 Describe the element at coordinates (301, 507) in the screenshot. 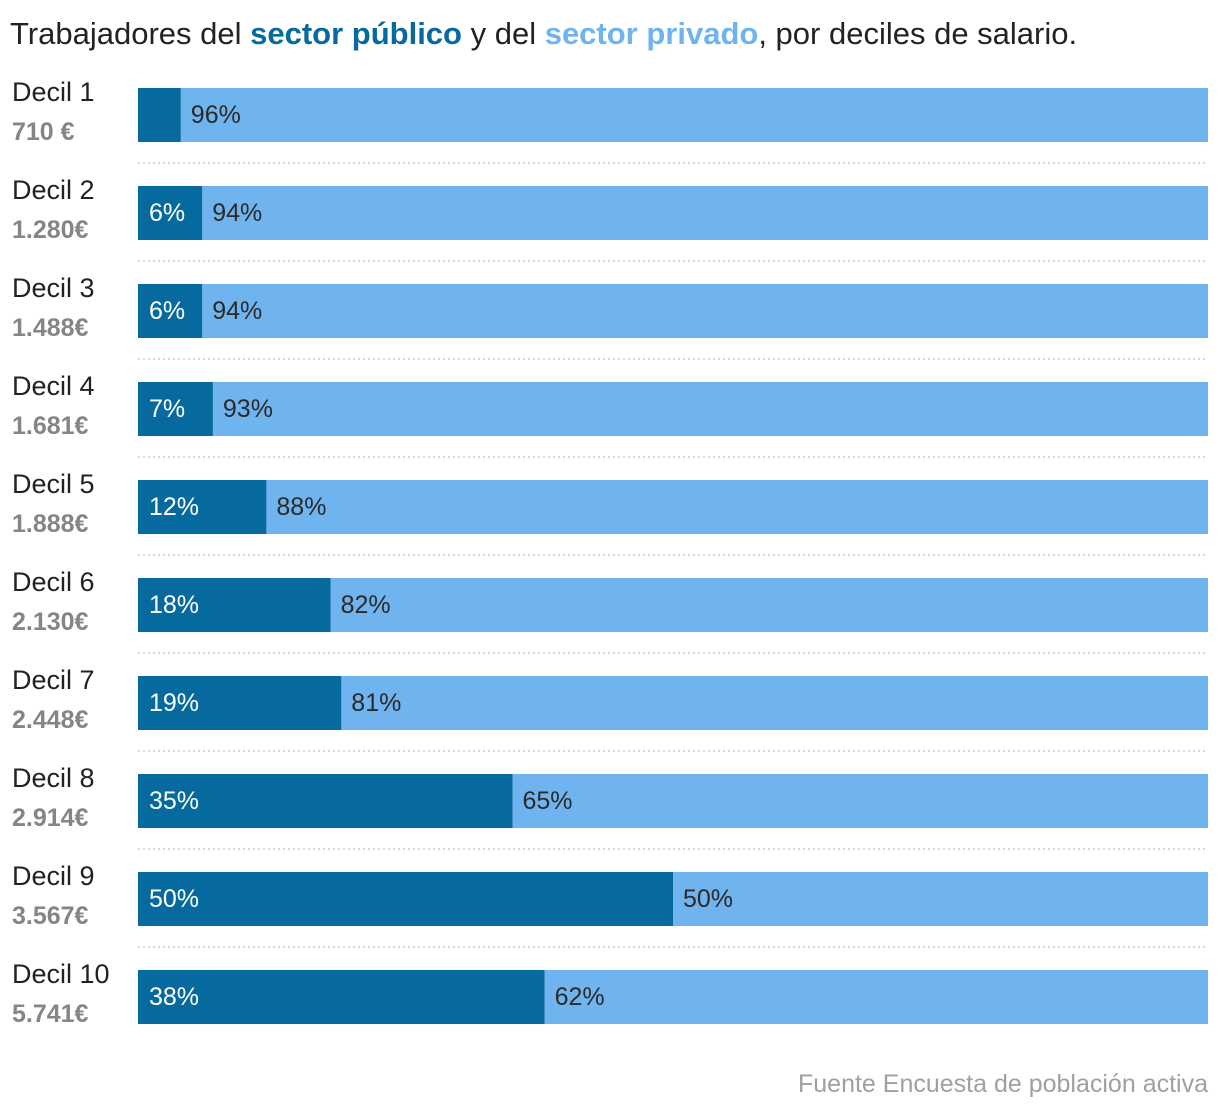

I see `value-label-private: 88%` at that location.